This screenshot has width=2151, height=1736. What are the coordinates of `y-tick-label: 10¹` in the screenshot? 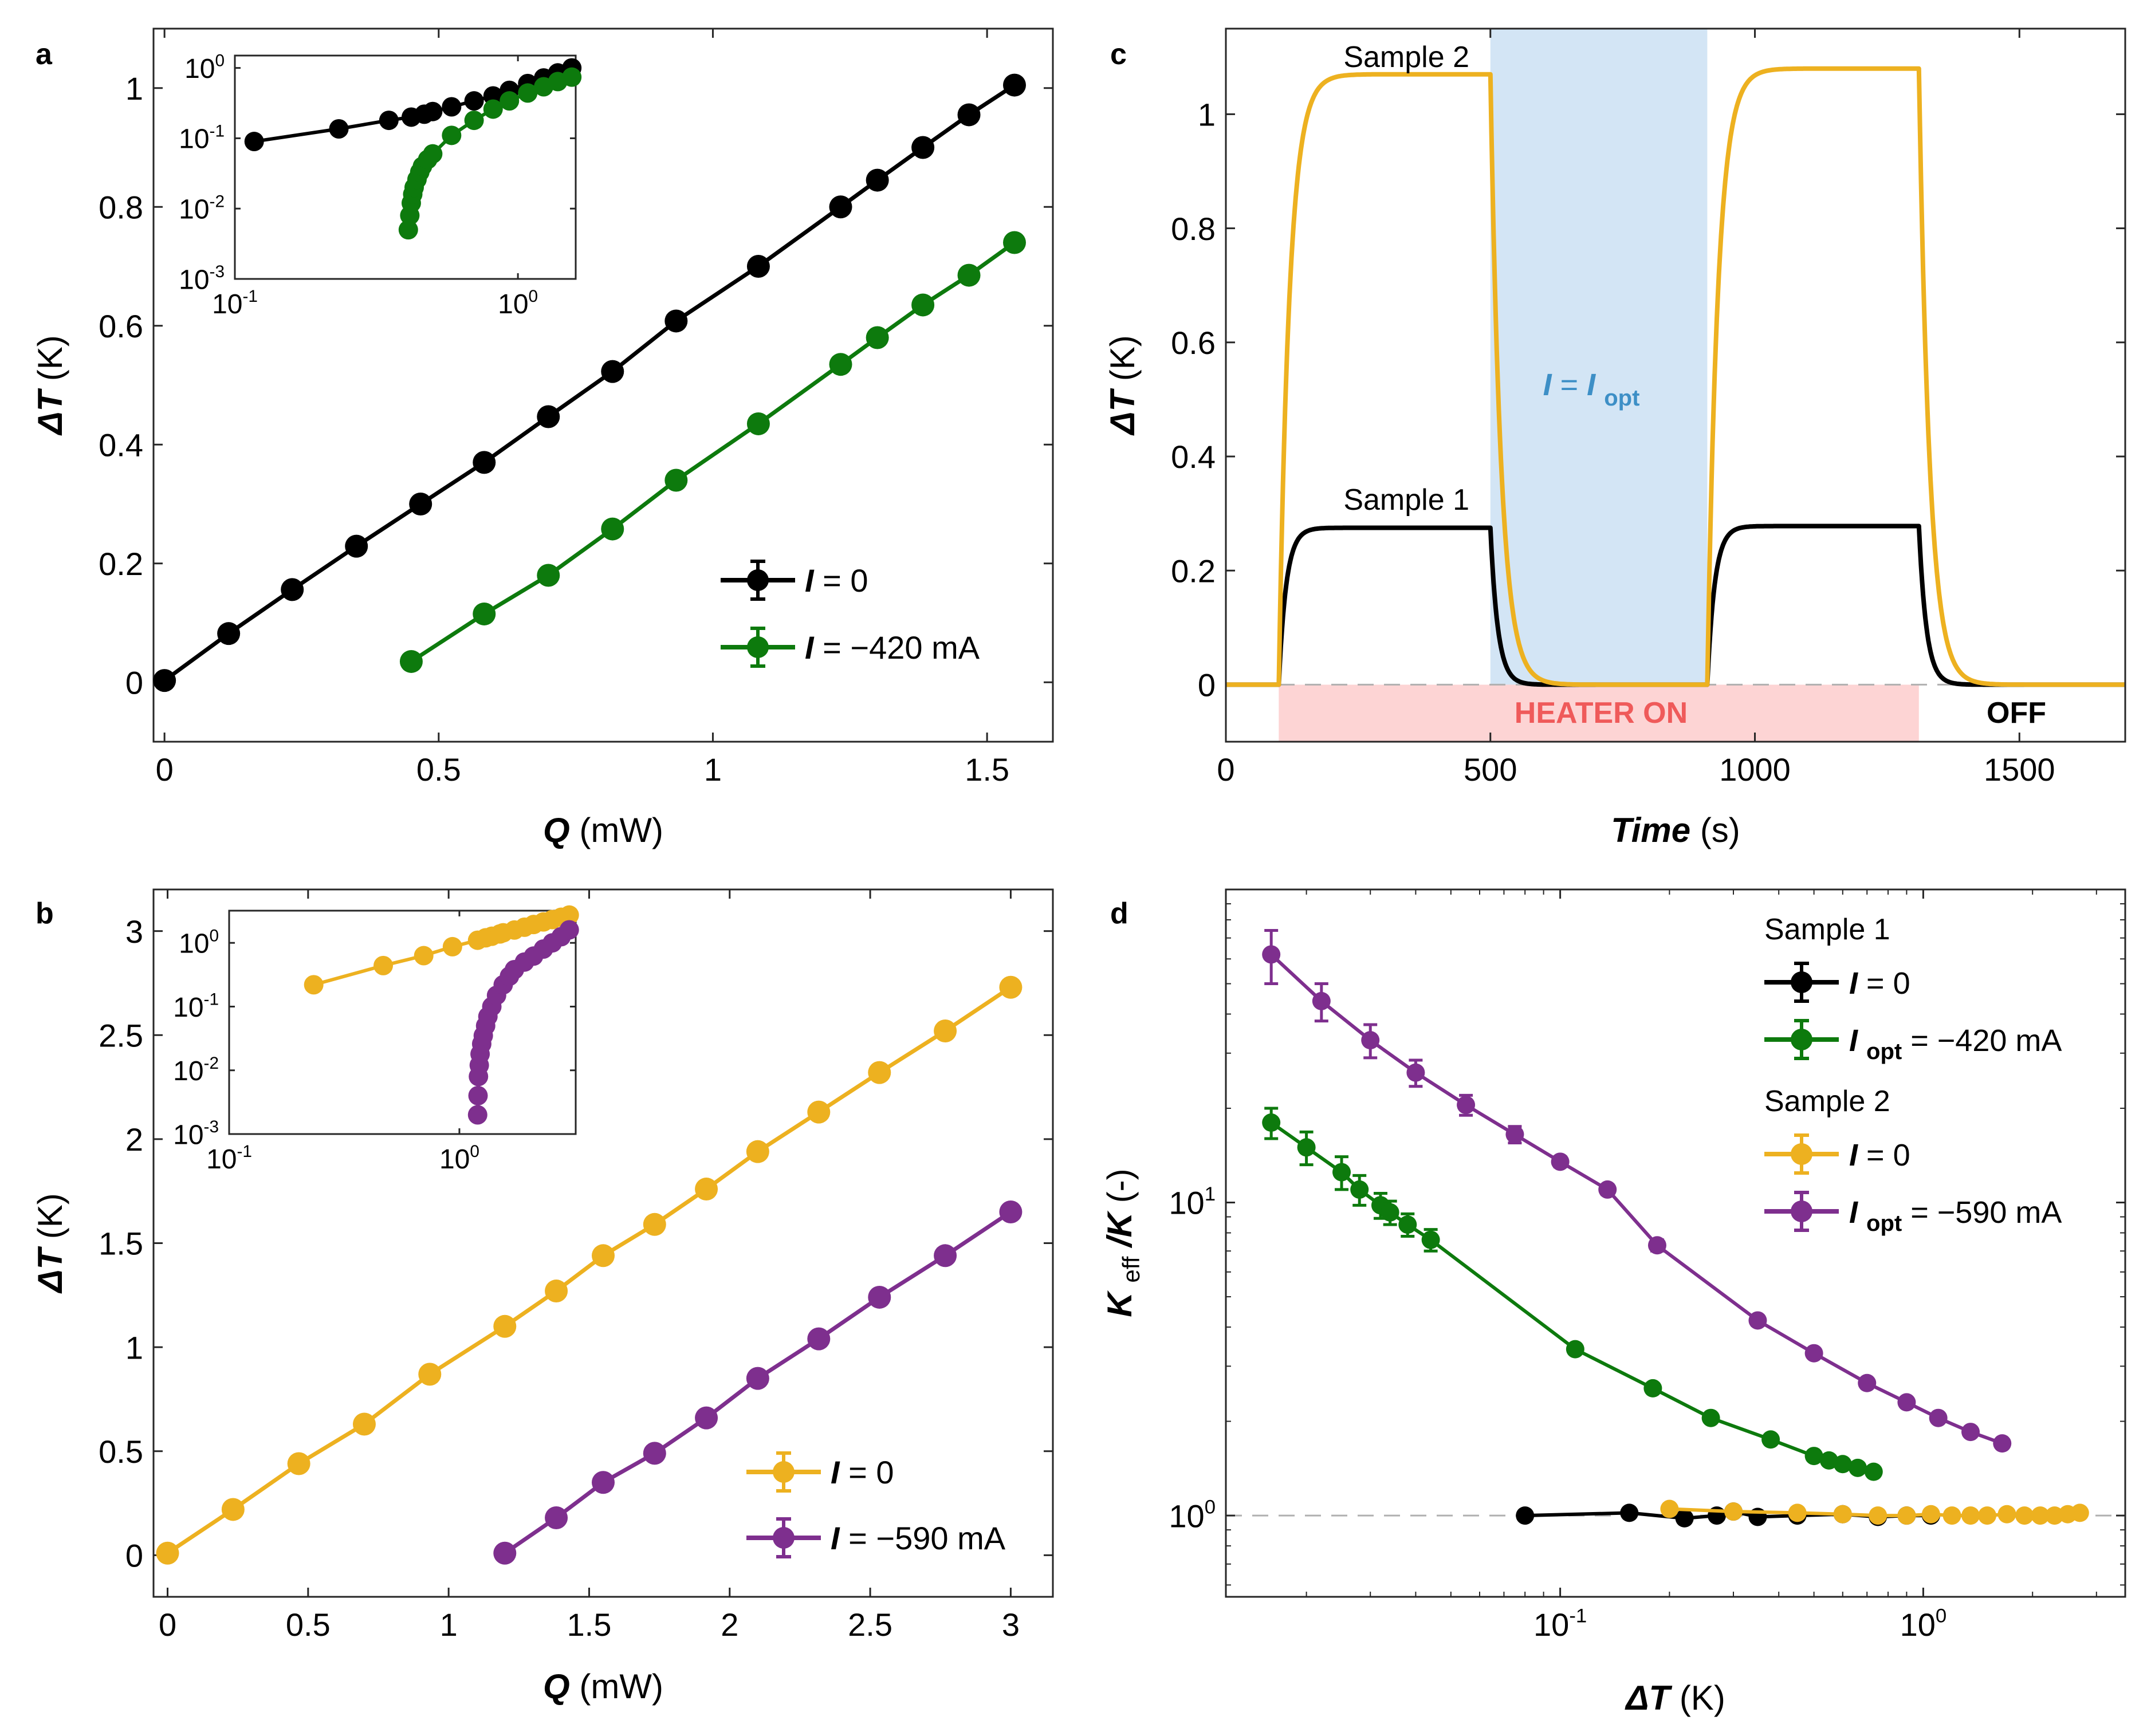 It's located at (1193, 1202).